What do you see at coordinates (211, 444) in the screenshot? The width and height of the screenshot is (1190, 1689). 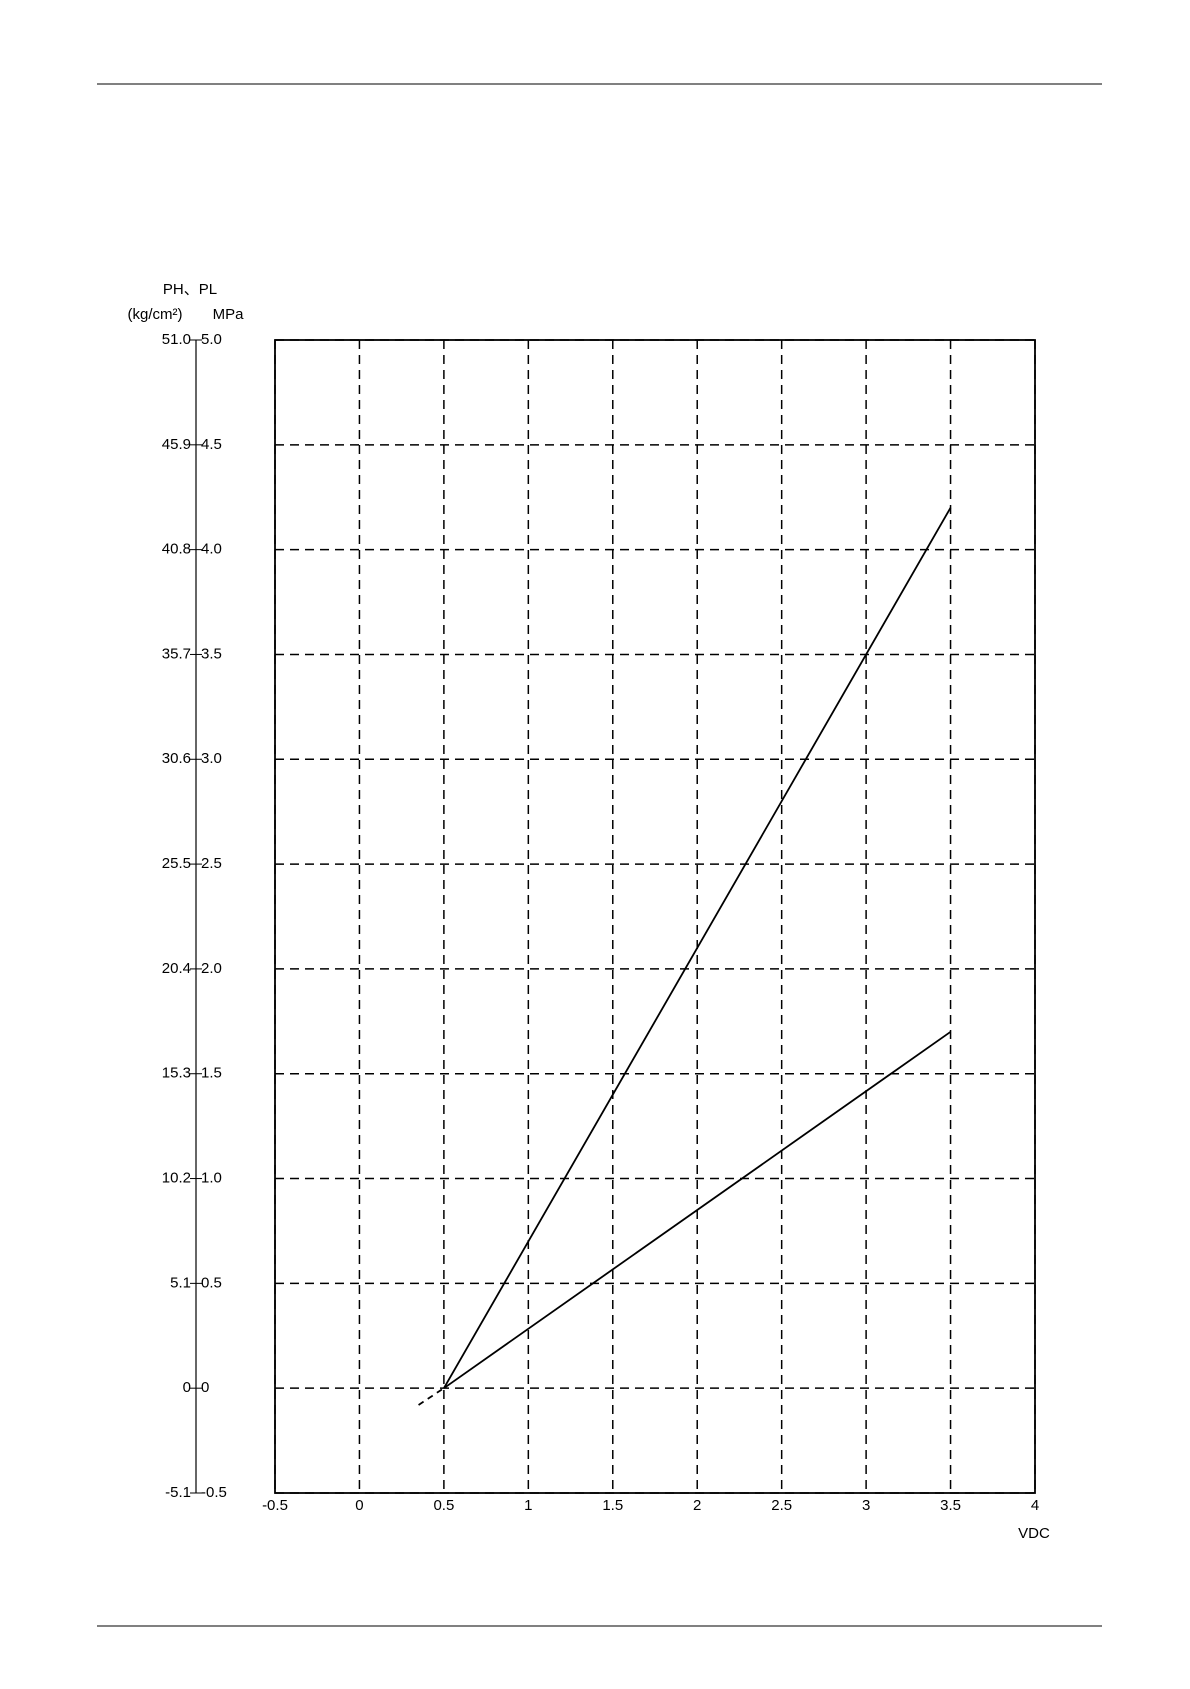 I see `y-tick-label: 4.5` at bounding box center [211, 444].